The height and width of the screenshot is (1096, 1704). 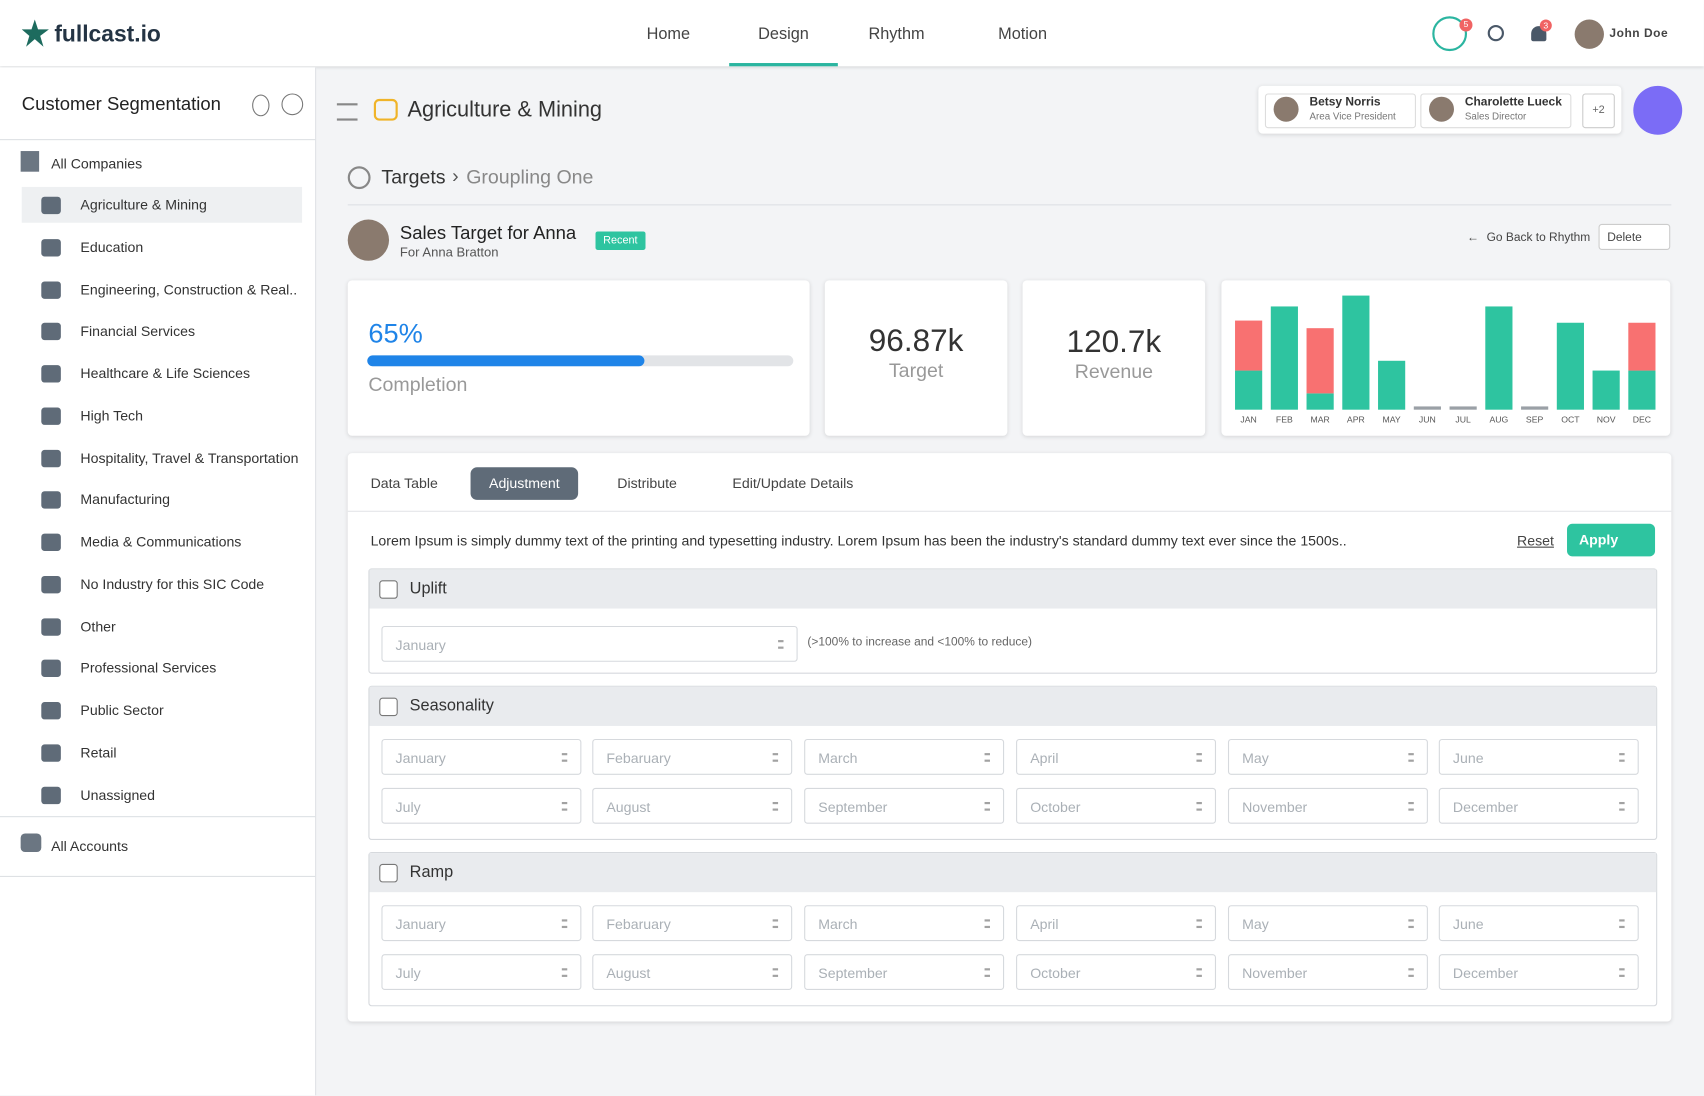 What do you see at coordinates (1535, 540) in the screenshot?
I see `reset-link: Reset` at bounding box center [1535, 540].